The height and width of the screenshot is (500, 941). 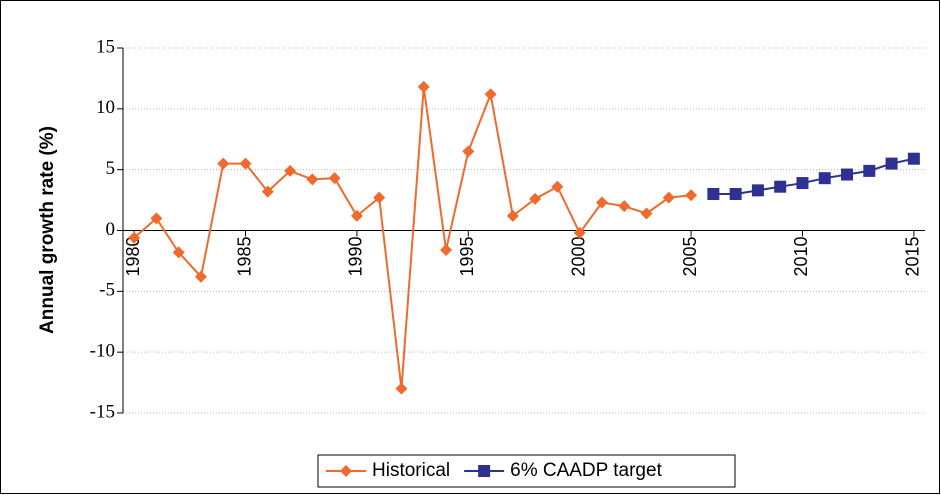 I want to click on y-tick-label: 5, so click(x=111, y=168).